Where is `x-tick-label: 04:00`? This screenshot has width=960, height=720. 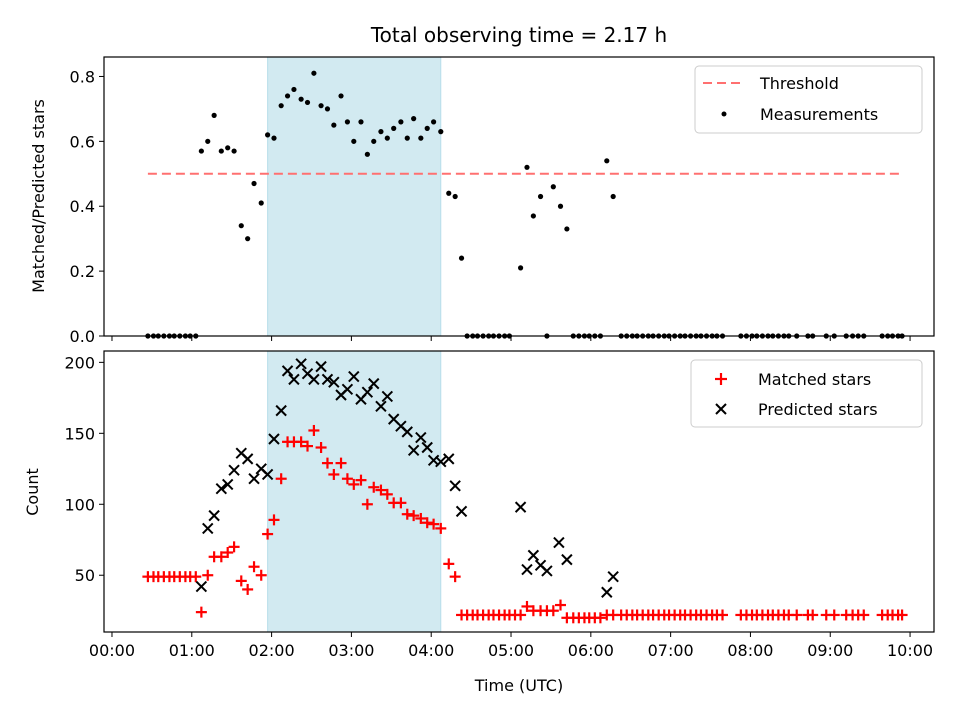 x-tick-label: 04:00 is located at coordinates (431, 650).